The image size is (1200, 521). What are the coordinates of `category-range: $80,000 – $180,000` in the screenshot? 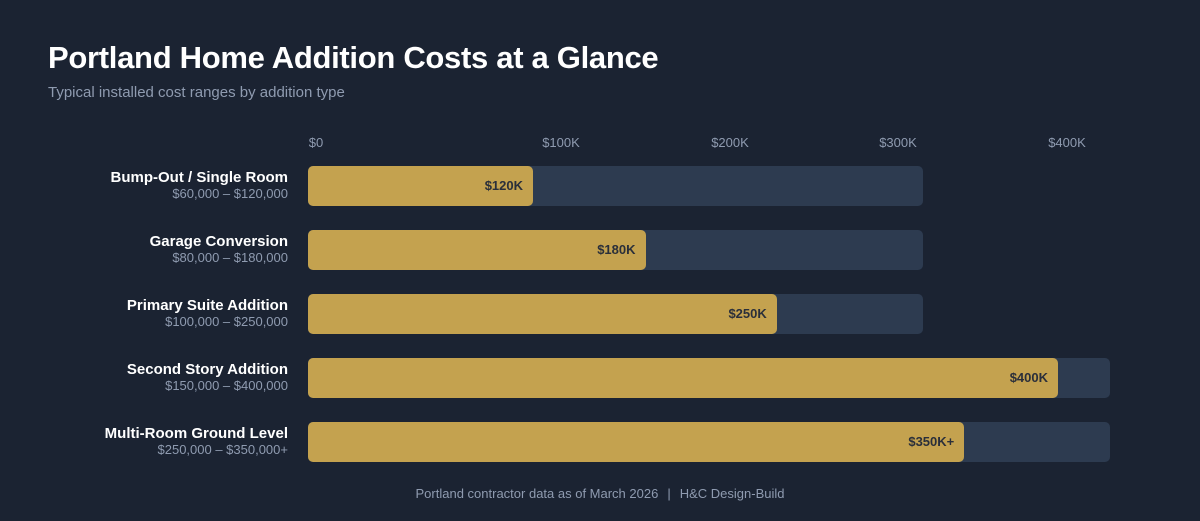 It's located at (230, 257).